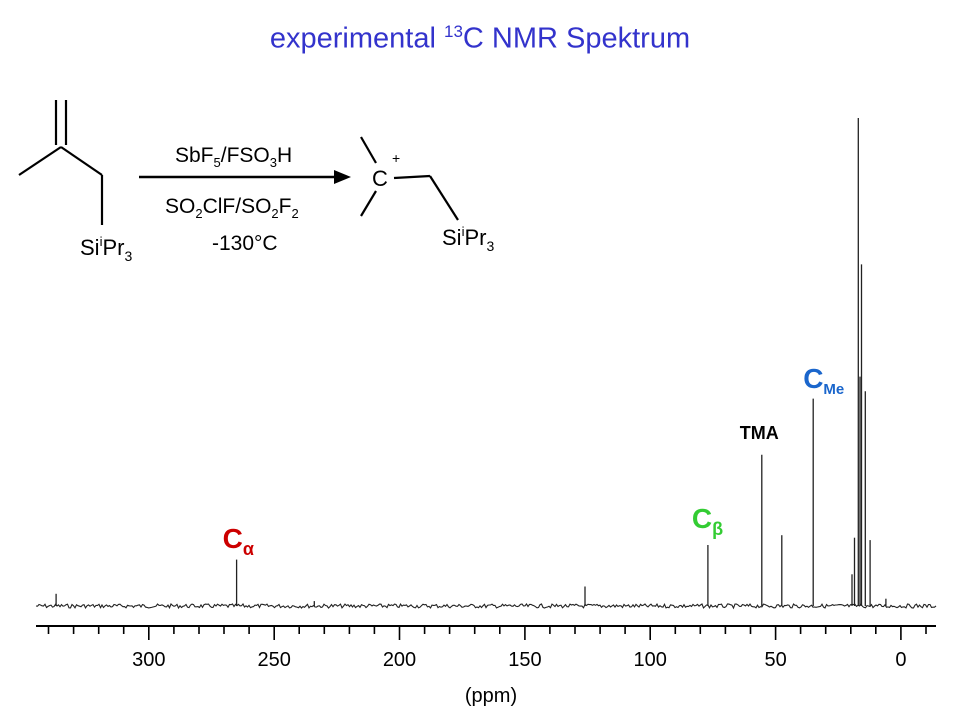  Describe the element at coordinates (409, 178) in the screenshot. I see `product-structure` at that location.